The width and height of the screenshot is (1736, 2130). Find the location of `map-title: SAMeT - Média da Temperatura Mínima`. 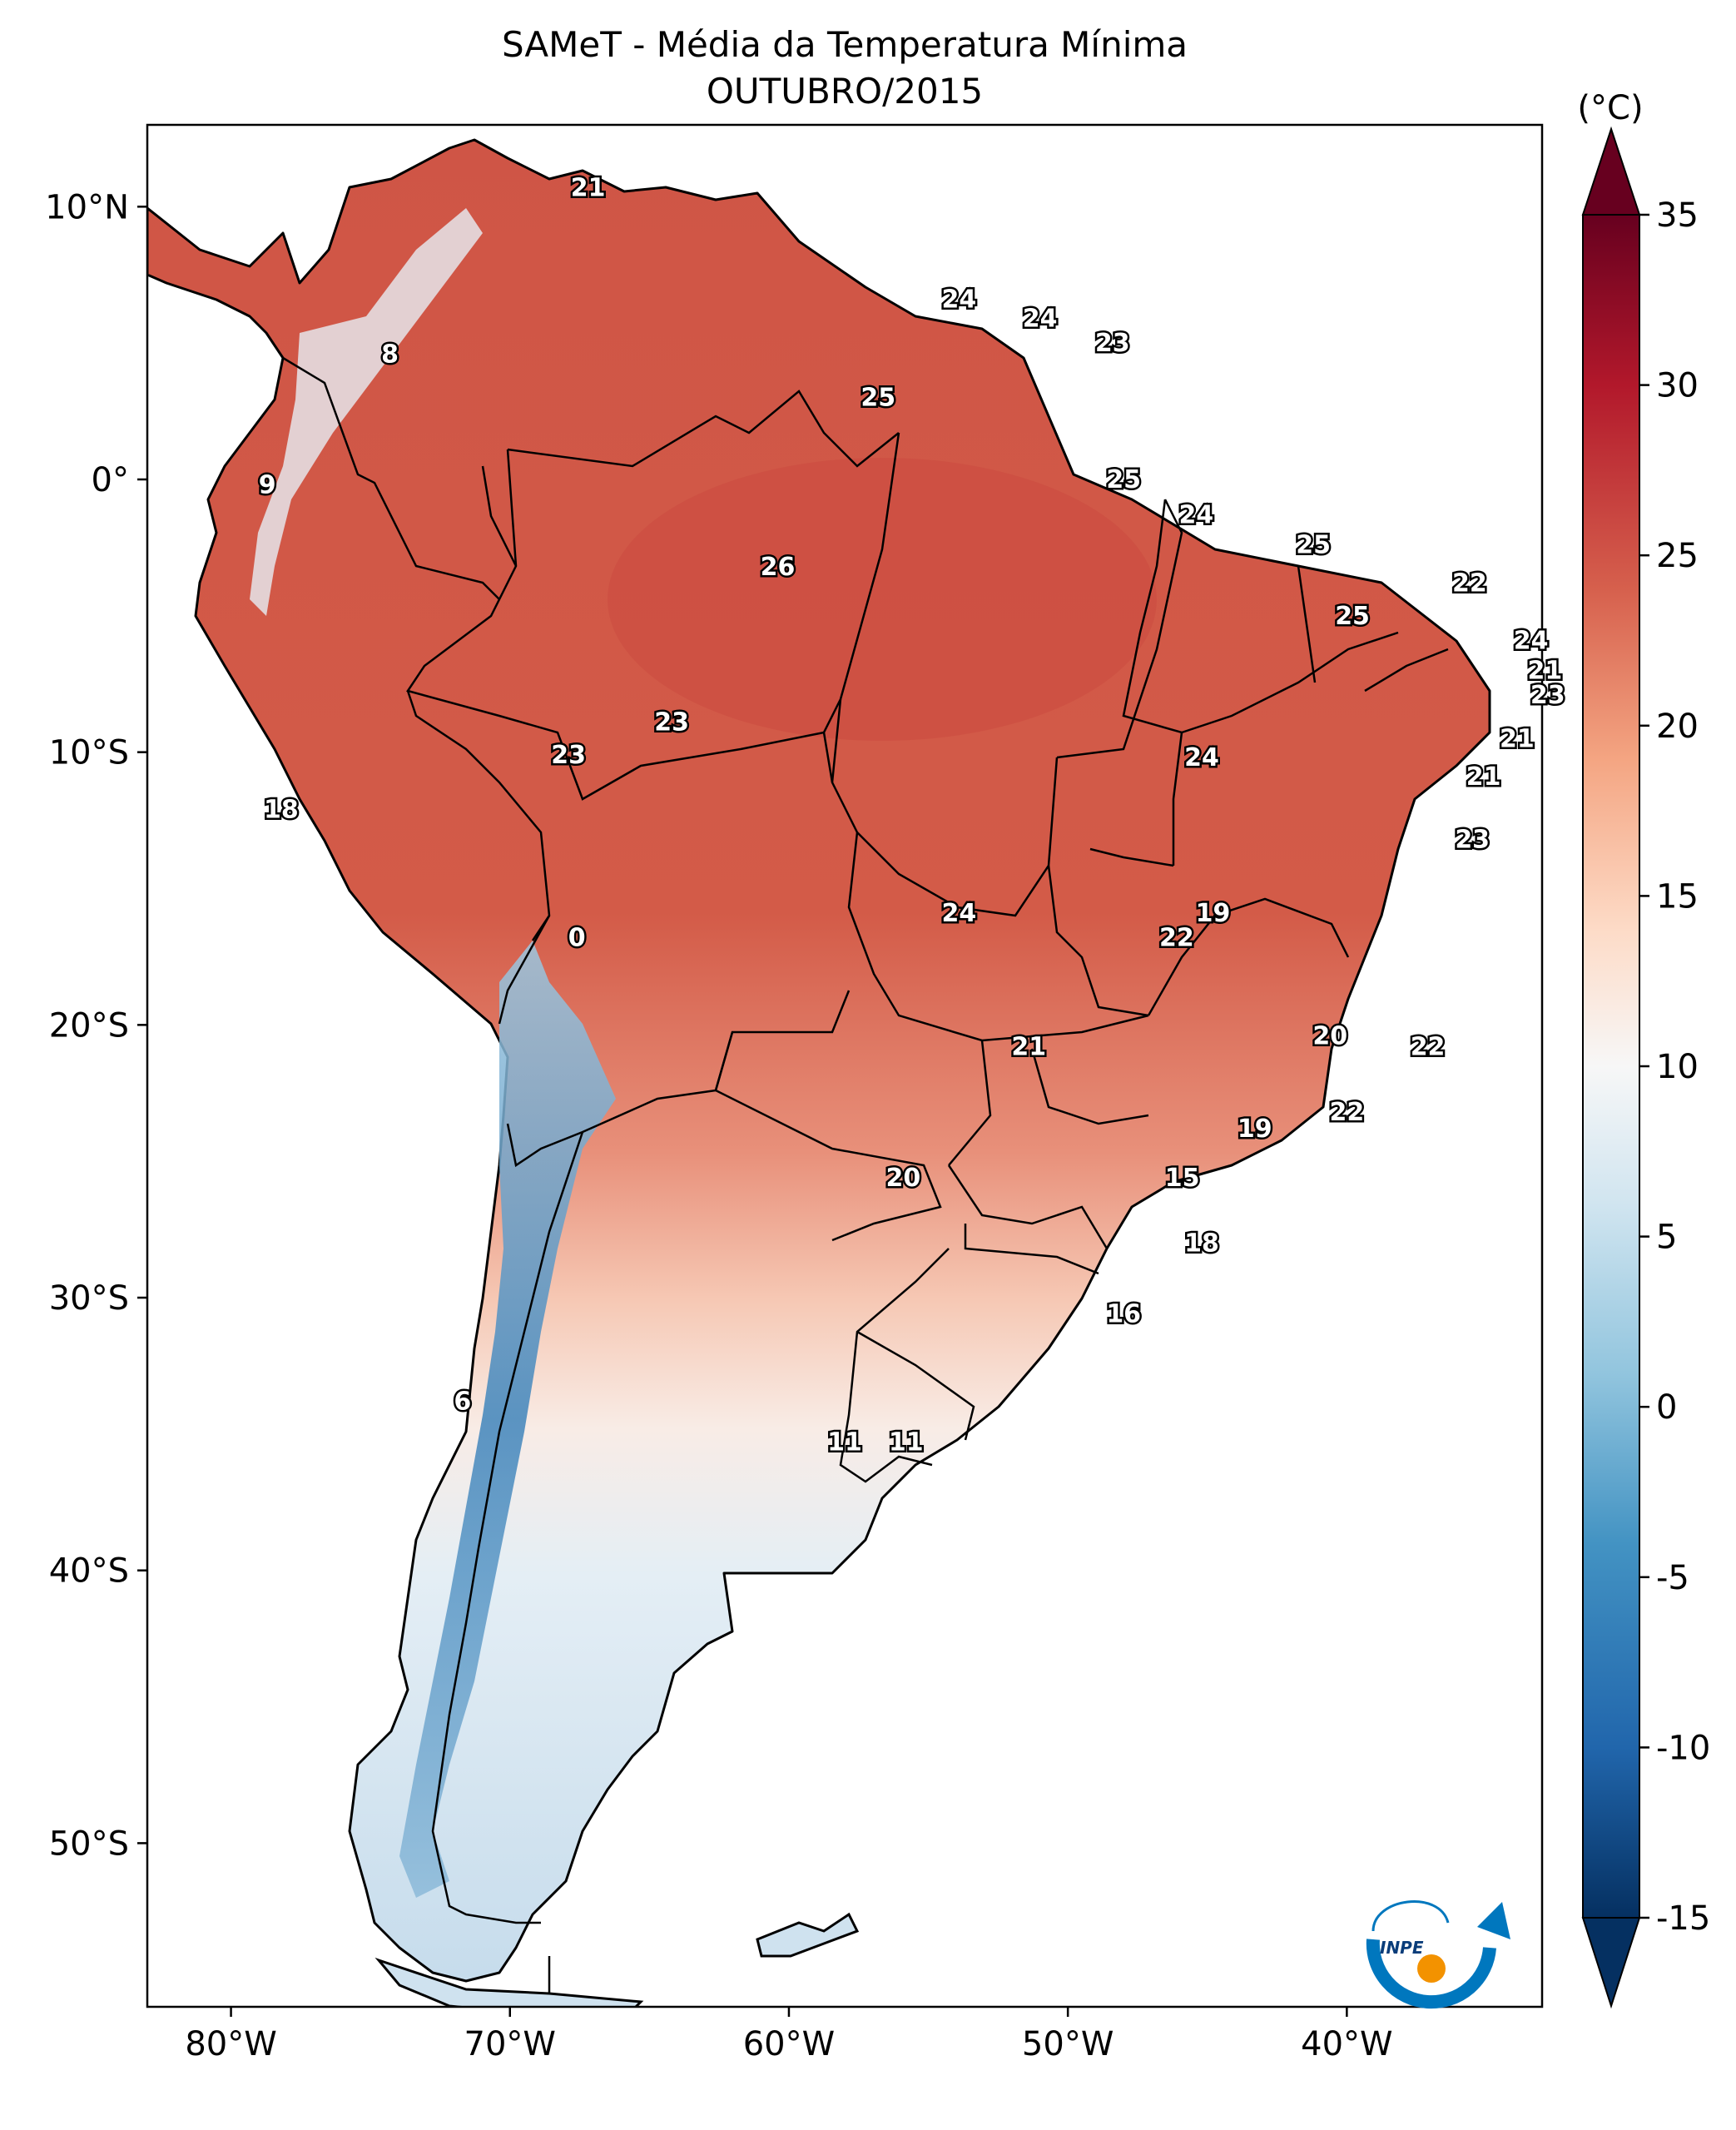

map-title: SAMeT - Média da Temperatura Mínima is located at coordinates (845, 44).